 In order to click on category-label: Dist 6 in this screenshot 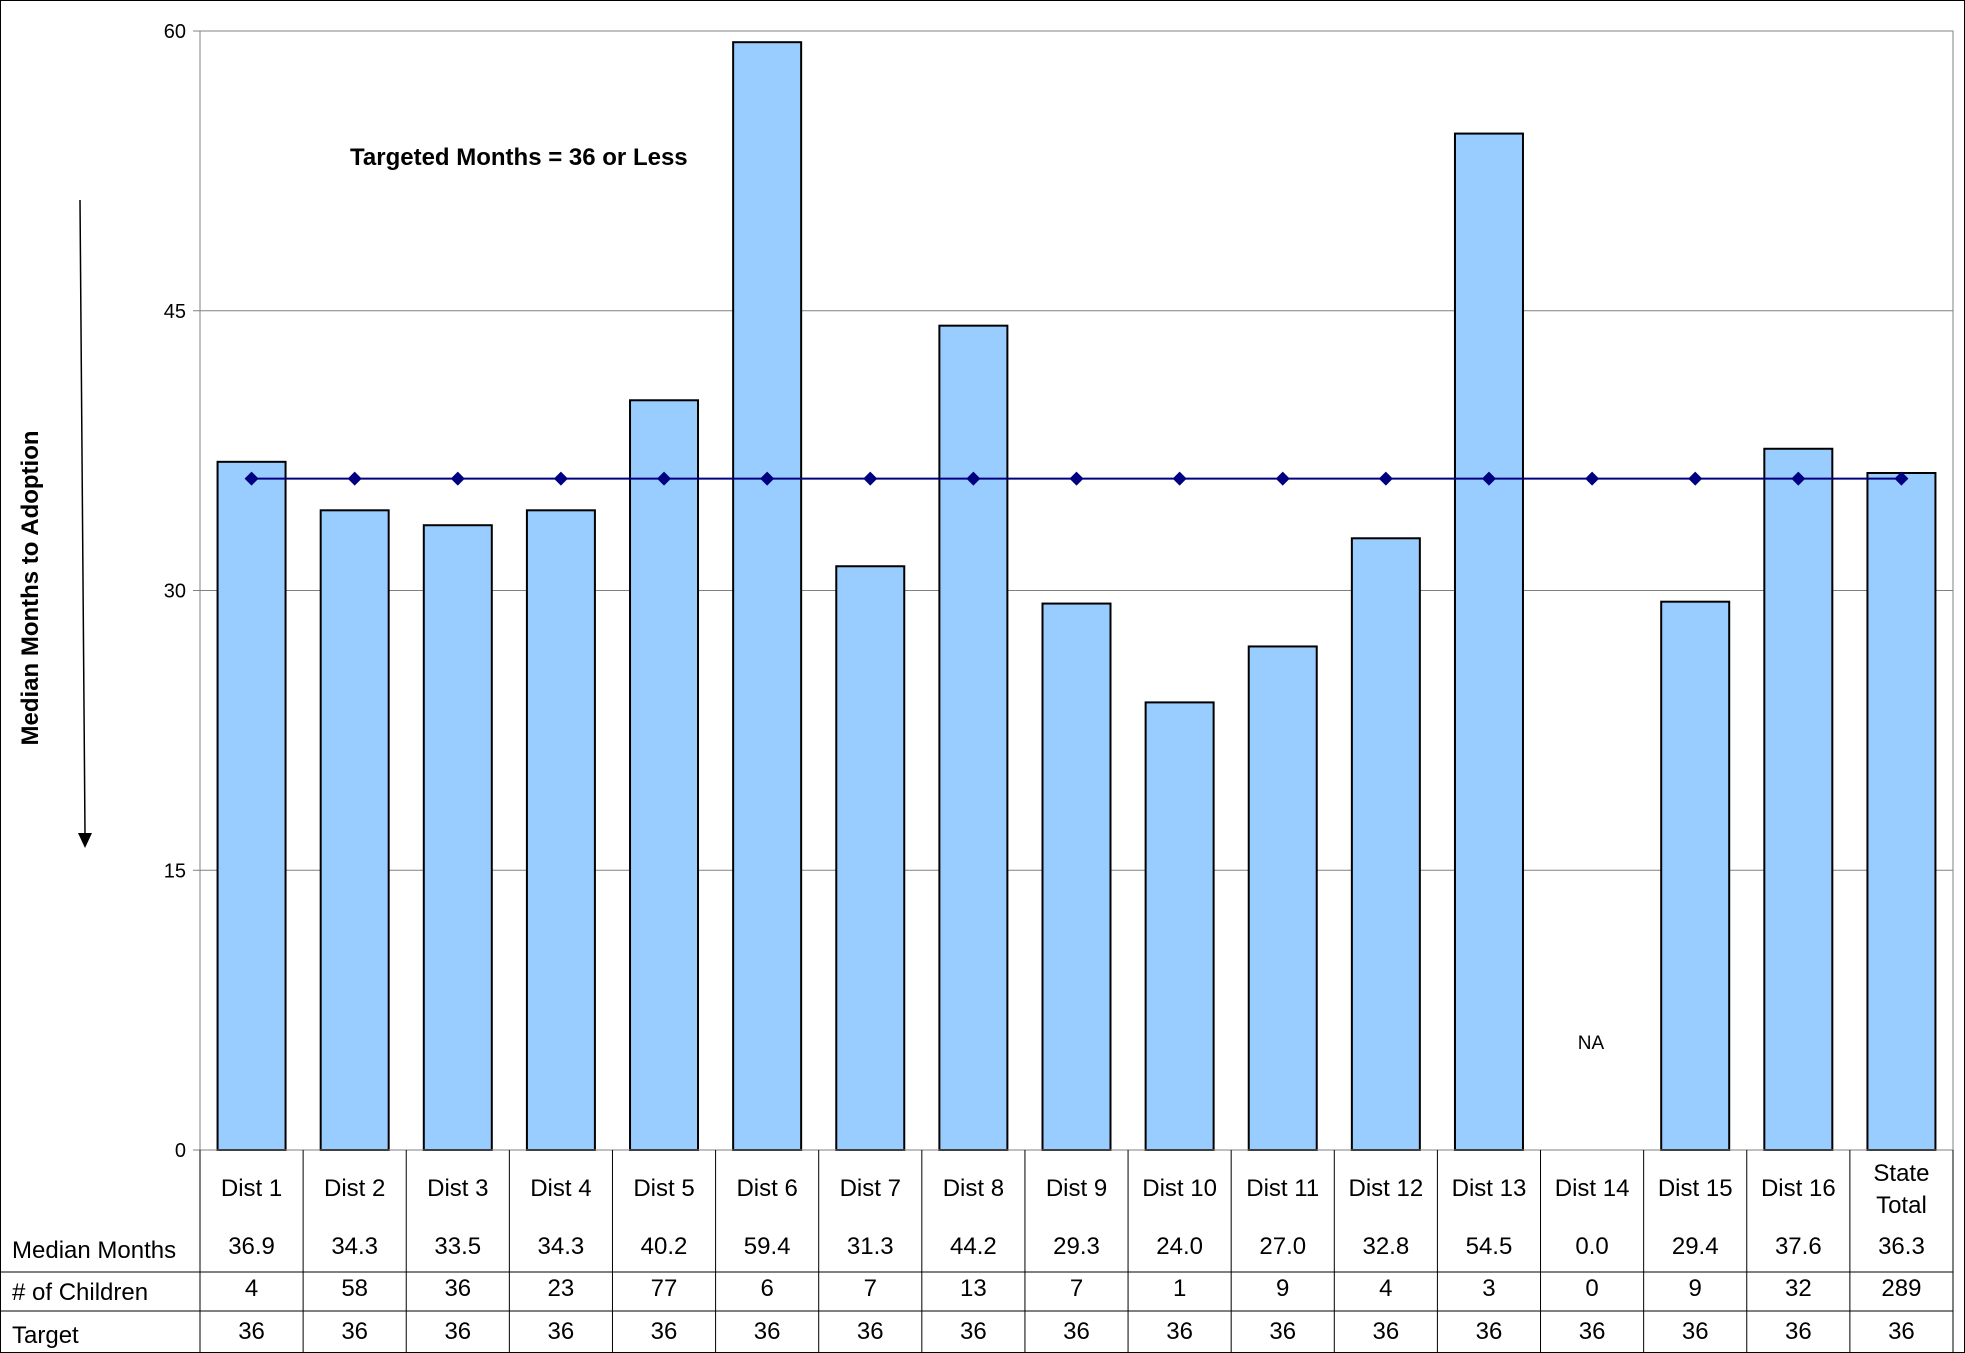, I will do `click(766, 1188)`.